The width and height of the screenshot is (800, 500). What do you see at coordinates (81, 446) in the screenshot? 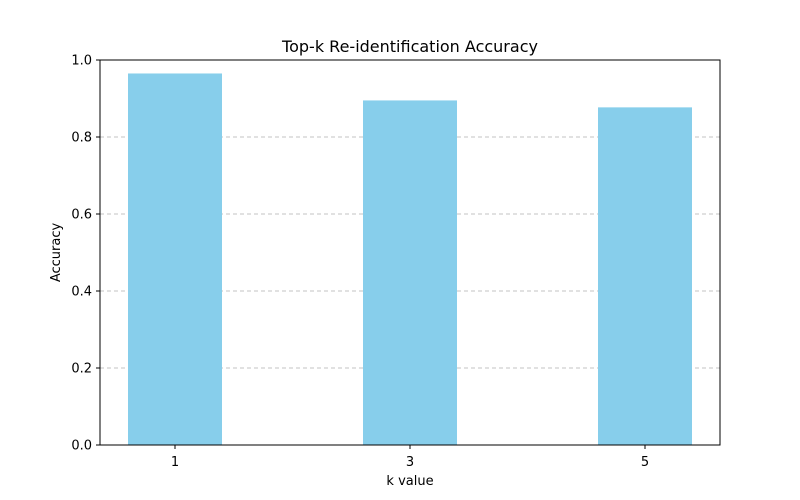
I see `y-tick-label: 0.0` at bounding box center [81, 446].